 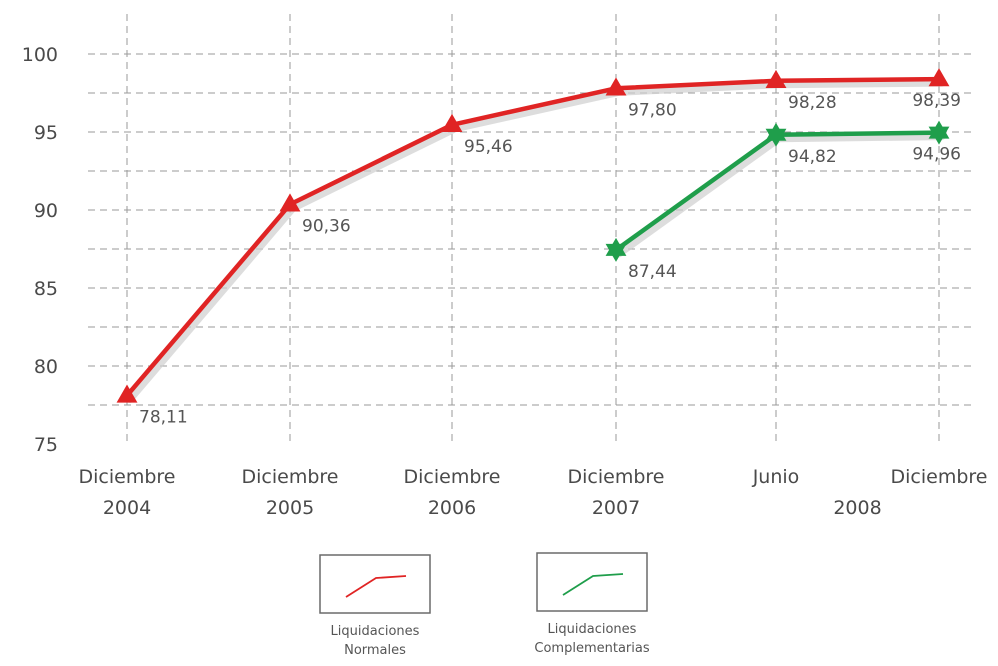 I want to click on y-tick-label: 90, so click(x=46, y=211).